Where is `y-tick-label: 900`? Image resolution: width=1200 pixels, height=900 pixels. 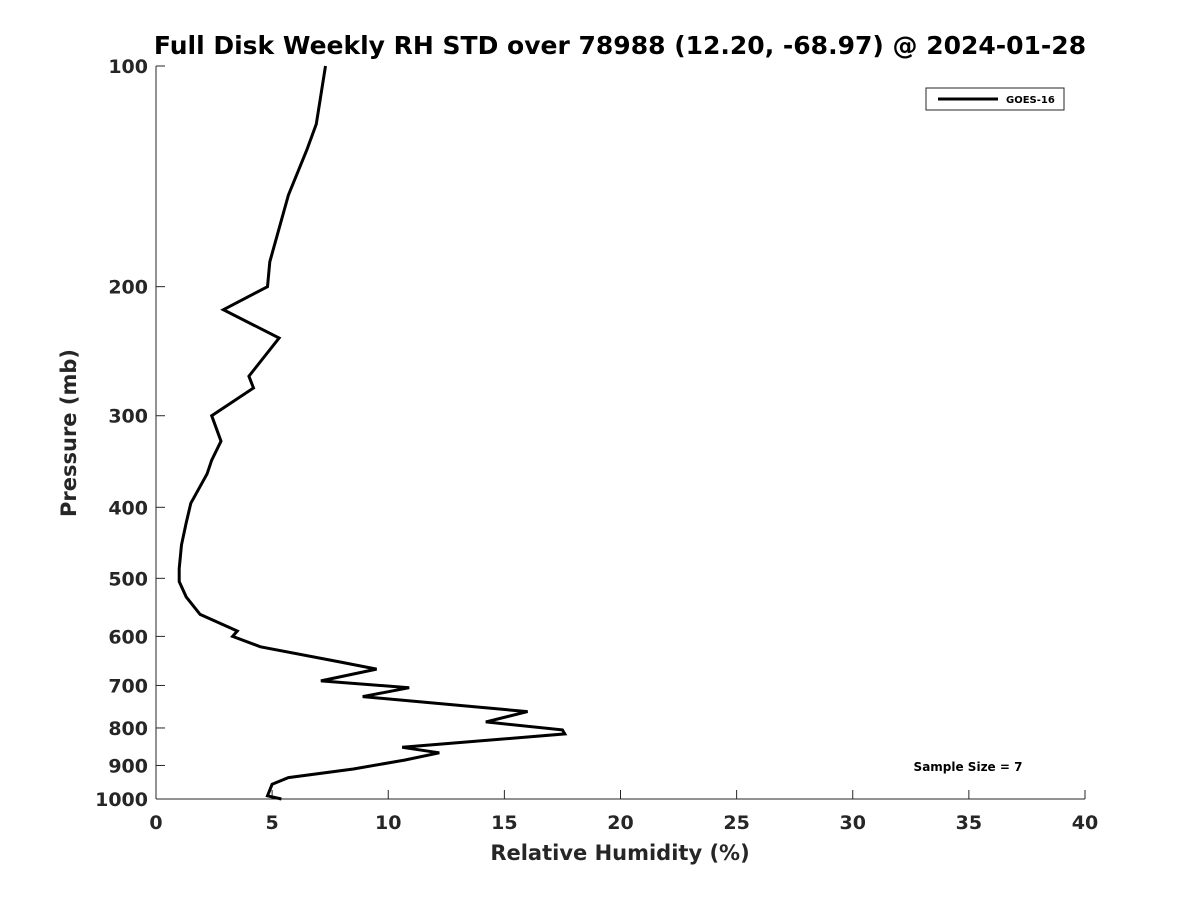 y-tick-label: 900 is located at coordinates (128, 766).